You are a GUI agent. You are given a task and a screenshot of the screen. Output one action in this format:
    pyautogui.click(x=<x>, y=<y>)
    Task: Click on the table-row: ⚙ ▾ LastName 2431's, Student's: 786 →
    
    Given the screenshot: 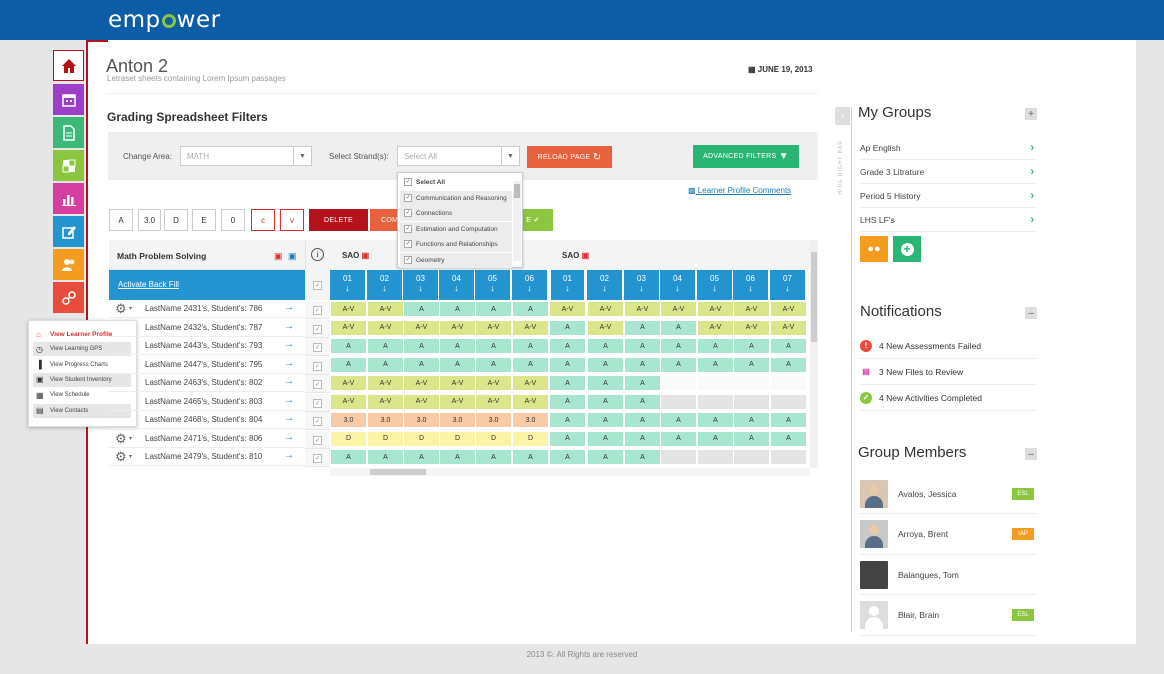 What is the action you would take?
    pyautogui.click(x=207, y=309)
    